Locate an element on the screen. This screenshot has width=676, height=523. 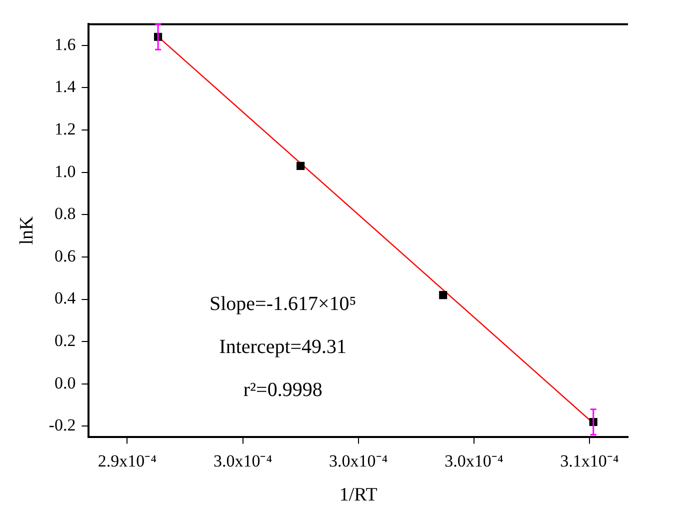
annotation: Intercept=49.31 is located at coordinates (283, 347).